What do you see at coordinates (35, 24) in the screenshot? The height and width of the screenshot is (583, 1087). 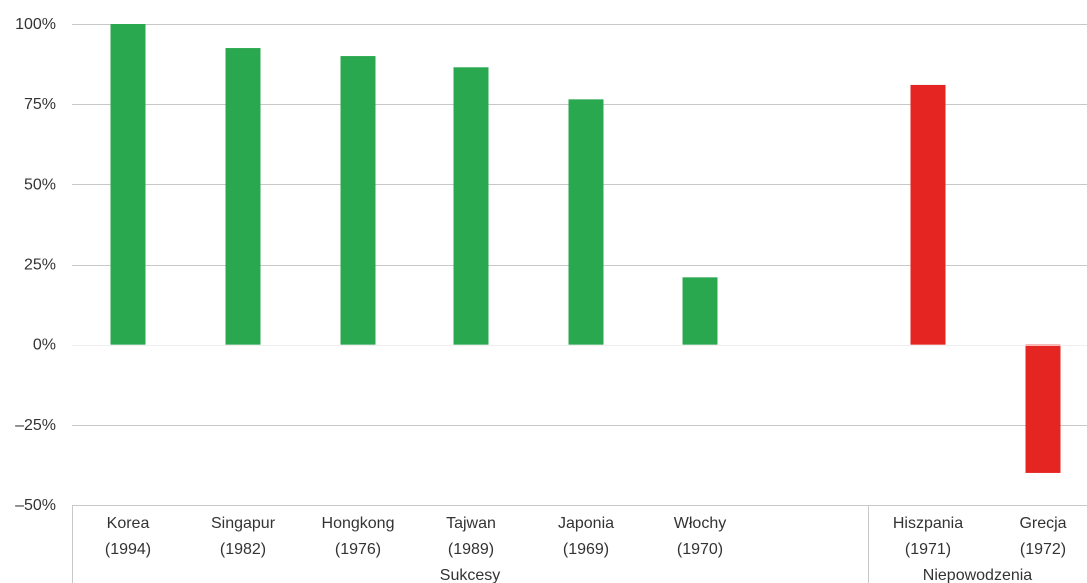 I see `y-tick-label: 100%` at bounding box center [35, 24].